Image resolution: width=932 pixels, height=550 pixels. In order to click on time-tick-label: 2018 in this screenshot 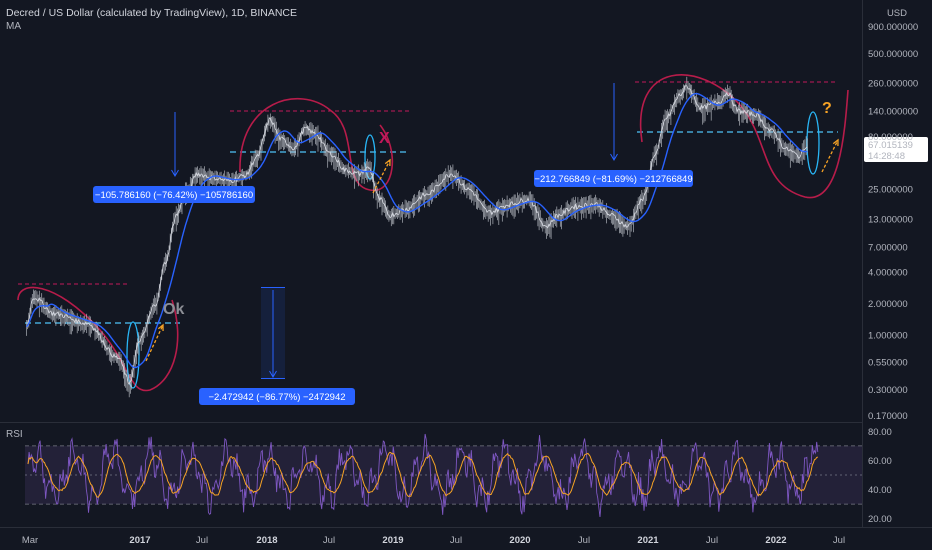, I will do `click(266, 540)`.